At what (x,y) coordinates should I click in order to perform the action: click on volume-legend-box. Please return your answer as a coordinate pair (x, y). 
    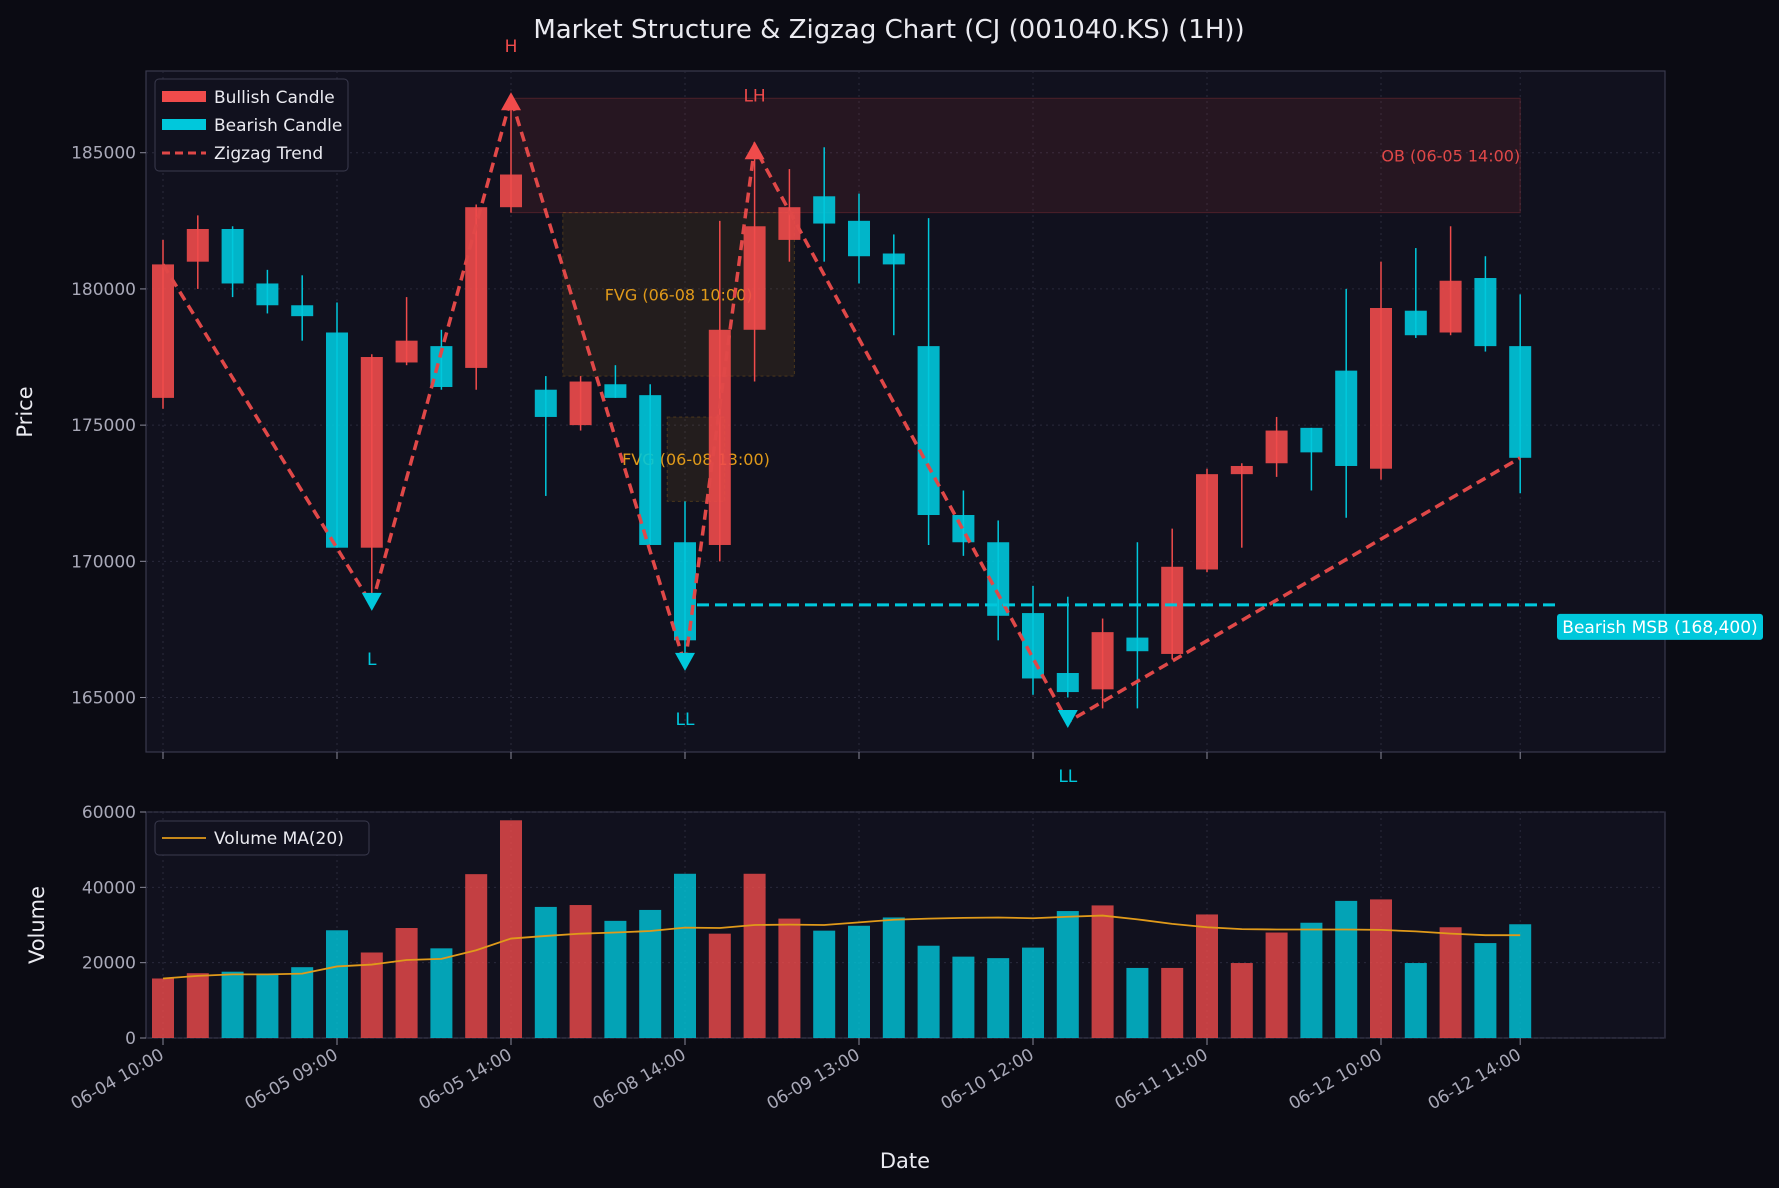
    Looking at the image, I should click on (262, 838).